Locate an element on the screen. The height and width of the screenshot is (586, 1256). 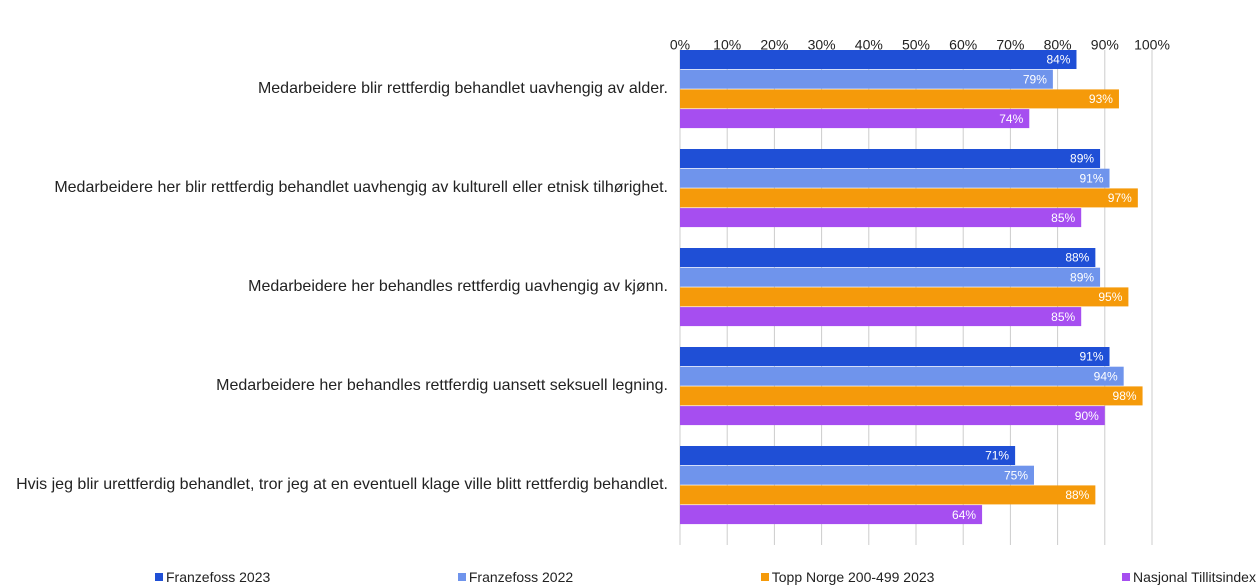
x-tick-label: 60% is located at coordinates (963, 45).